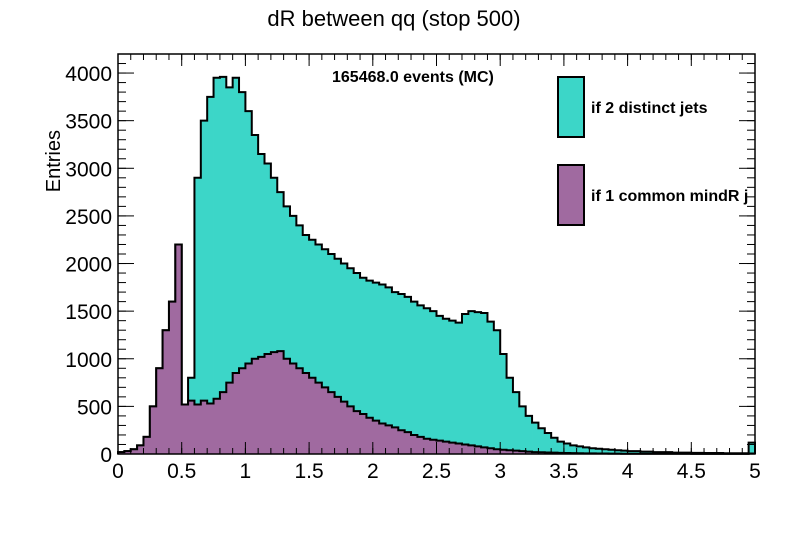 Image resolution: width=788 pixels, height=534 pixels. Describe the element at coordinates (563, 471) in the screenshot. I see `x-tick-label: 3.5` at that location.